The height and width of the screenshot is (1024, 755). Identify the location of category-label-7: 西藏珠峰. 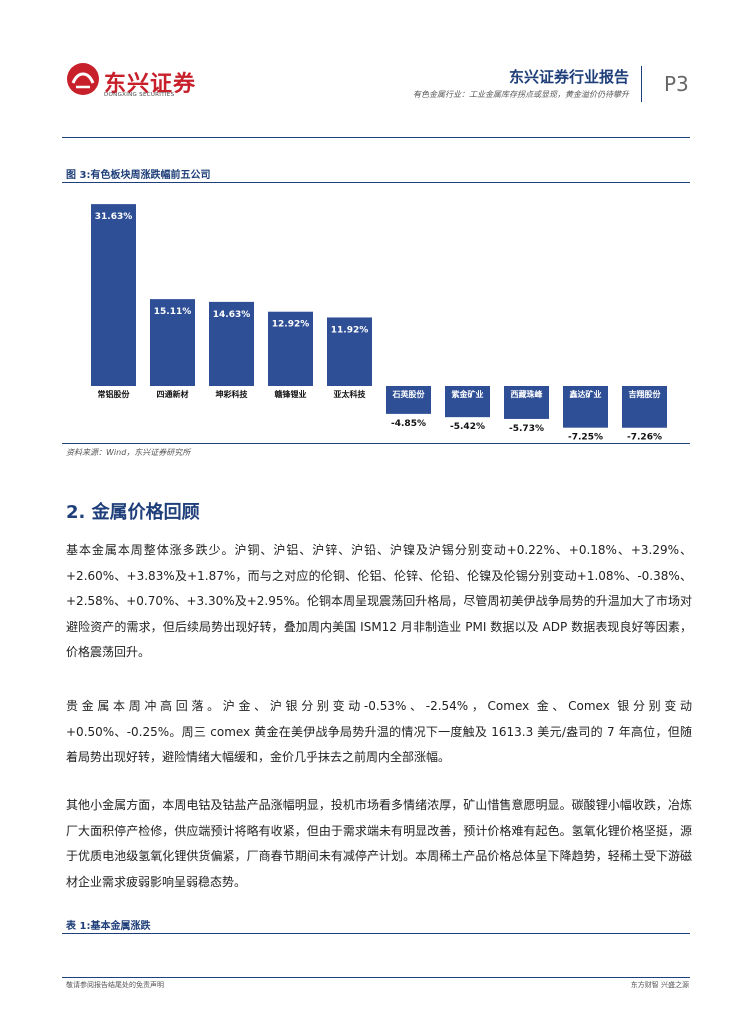
(527, 394).